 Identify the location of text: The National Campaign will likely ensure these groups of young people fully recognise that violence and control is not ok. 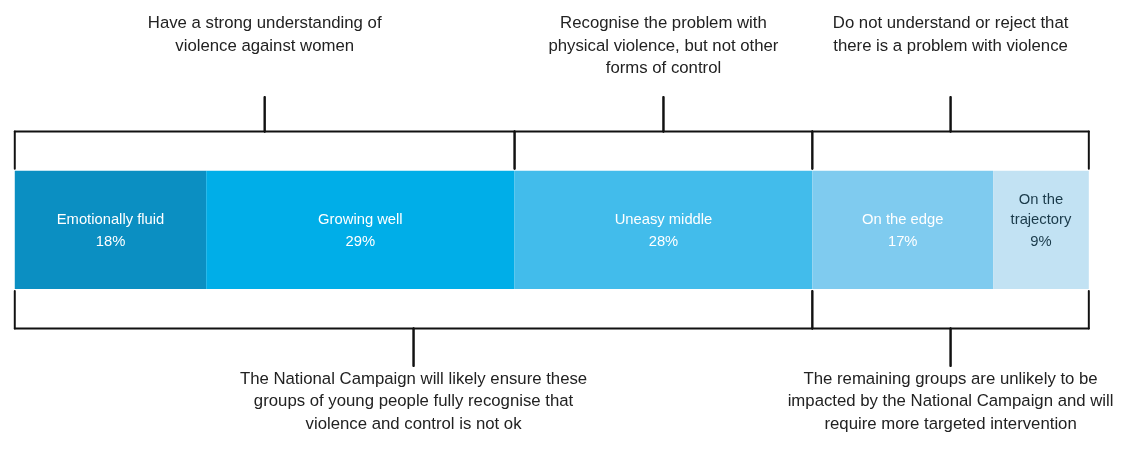
(413, 400).